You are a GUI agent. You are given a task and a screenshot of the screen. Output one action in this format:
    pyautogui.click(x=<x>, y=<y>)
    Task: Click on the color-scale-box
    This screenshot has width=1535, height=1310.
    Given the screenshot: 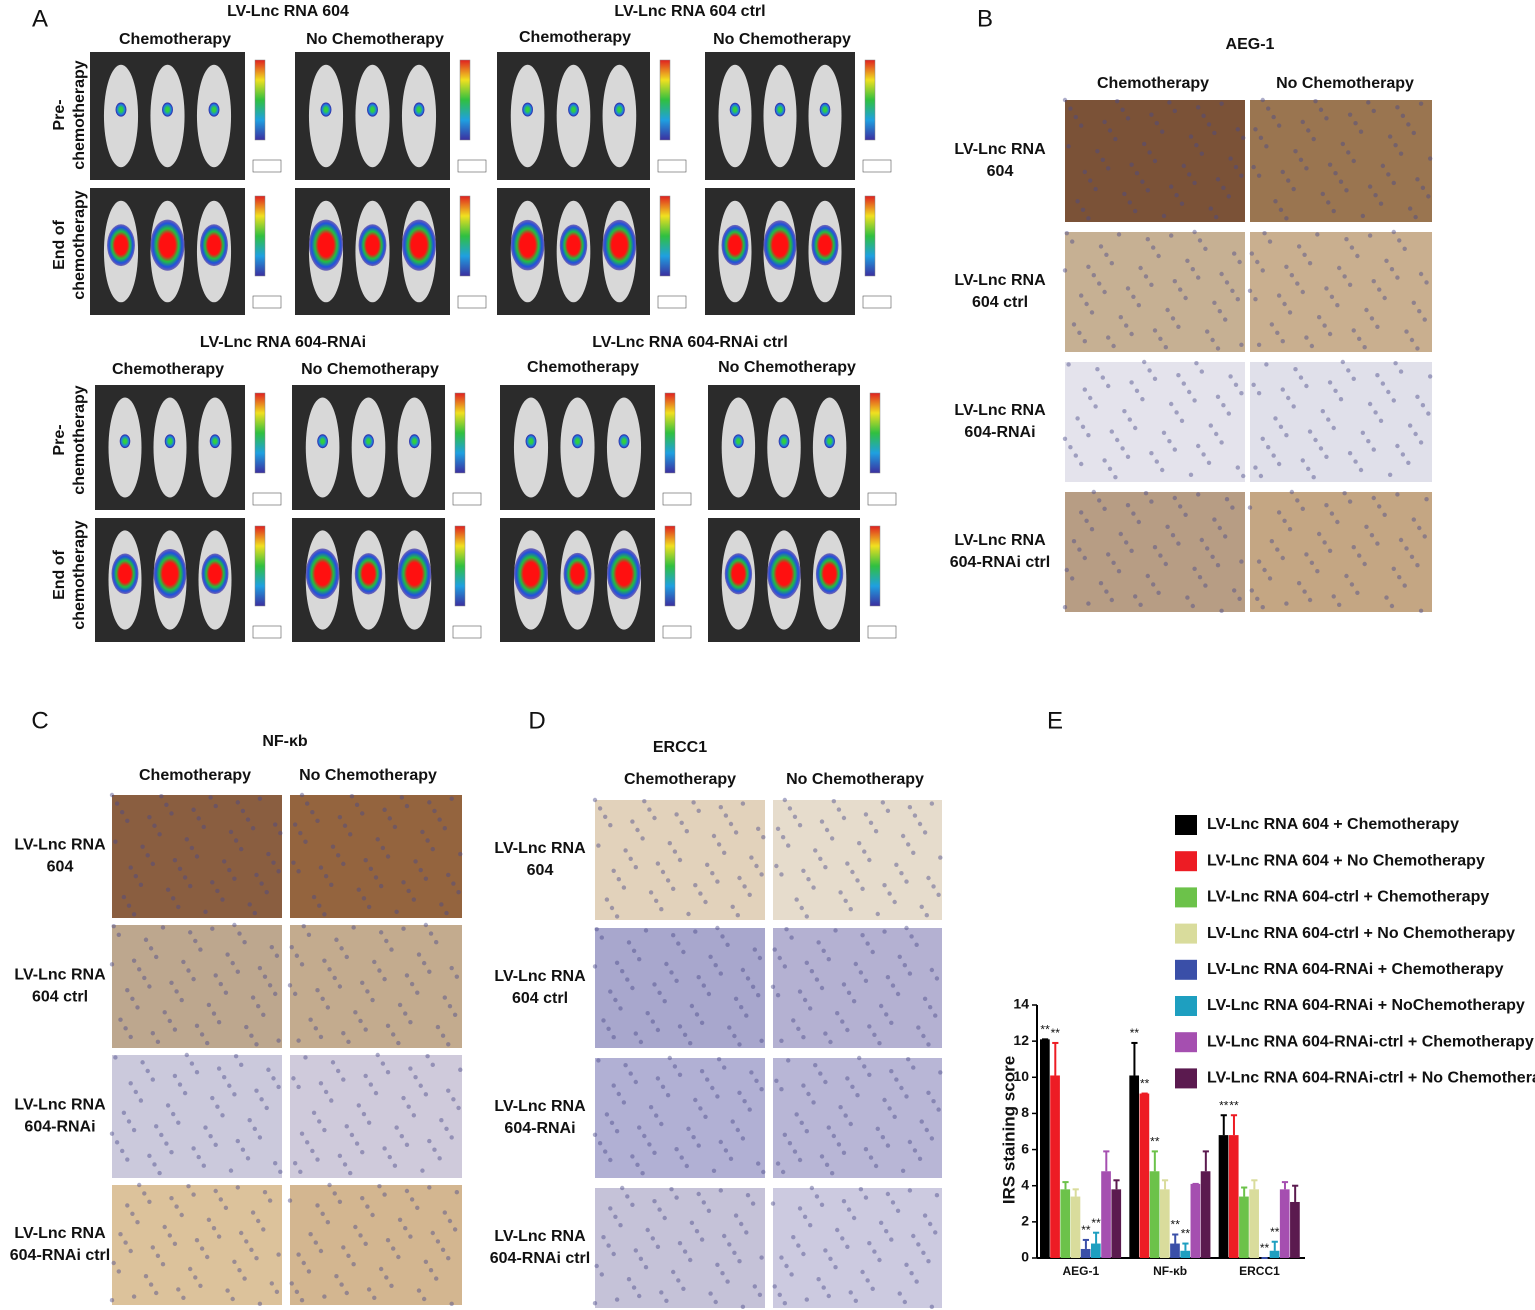 What is the action you would take?
    pyautogui.click(x=677, y=499)
    